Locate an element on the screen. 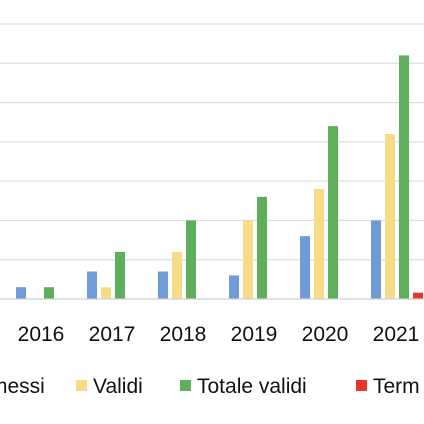 This screenshot has width=424, height=424. legend-label: Term is located at coordinates (396, 386).